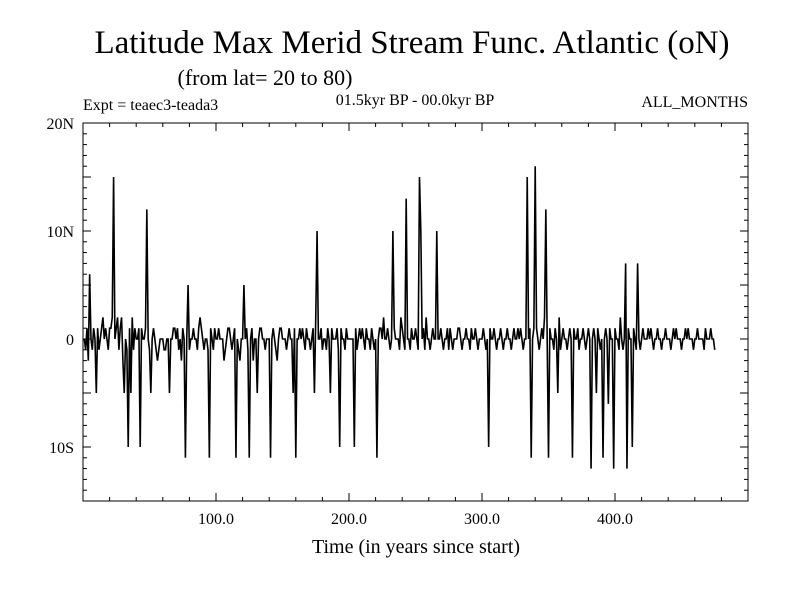 The image size is (800, 600). What do you see at coordinates (216, 519) in the screenshot?
I see `x-tick-label: 100.0` at bounding box center [216, 519].